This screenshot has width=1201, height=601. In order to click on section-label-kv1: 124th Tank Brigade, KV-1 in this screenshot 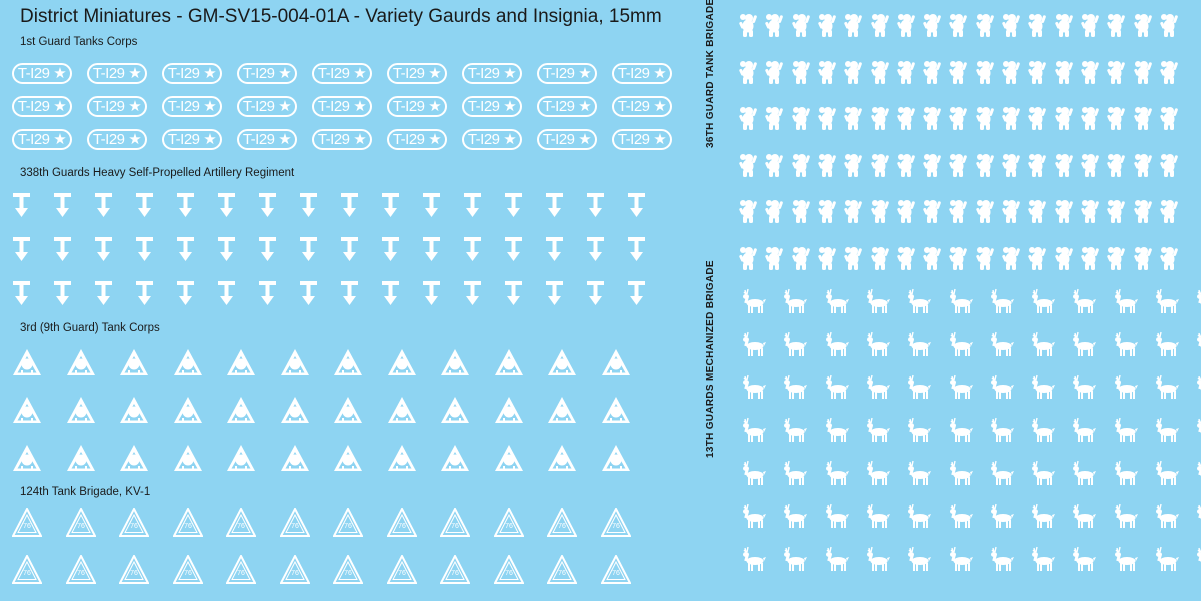, I will do `click(85, 492)`.